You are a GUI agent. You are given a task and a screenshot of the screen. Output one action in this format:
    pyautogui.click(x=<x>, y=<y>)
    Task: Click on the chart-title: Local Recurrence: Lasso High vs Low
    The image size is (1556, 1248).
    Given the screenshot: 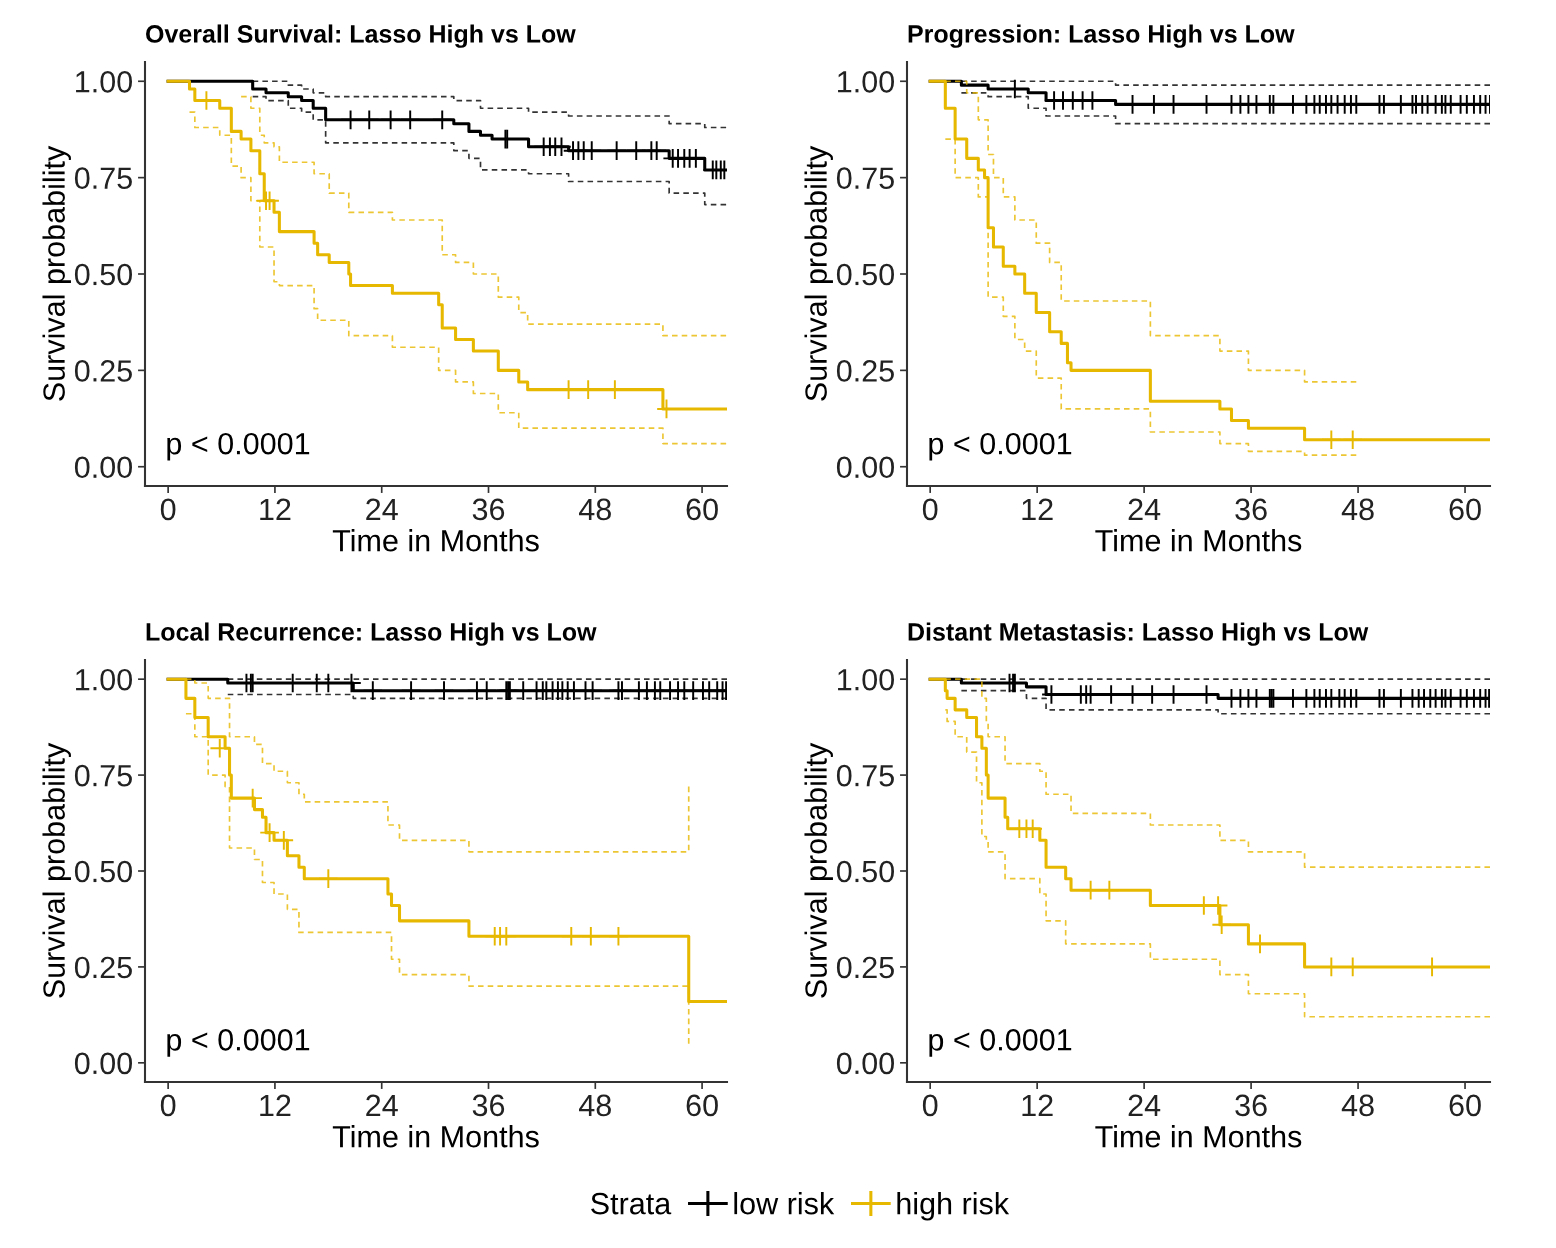 What is the action you would take?
    pyautogui.click(x=371, y=634)
    